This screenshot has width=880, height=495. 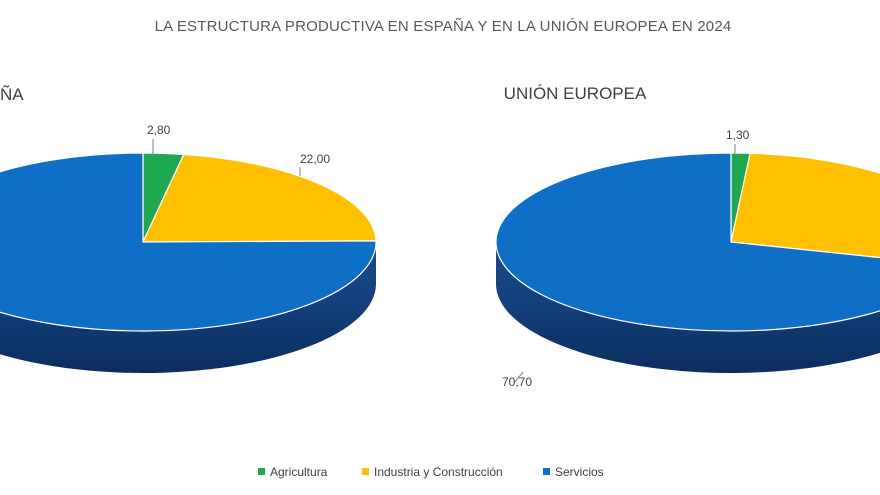 I want to click on data-label: 1,30, so click(x=738, y=135).